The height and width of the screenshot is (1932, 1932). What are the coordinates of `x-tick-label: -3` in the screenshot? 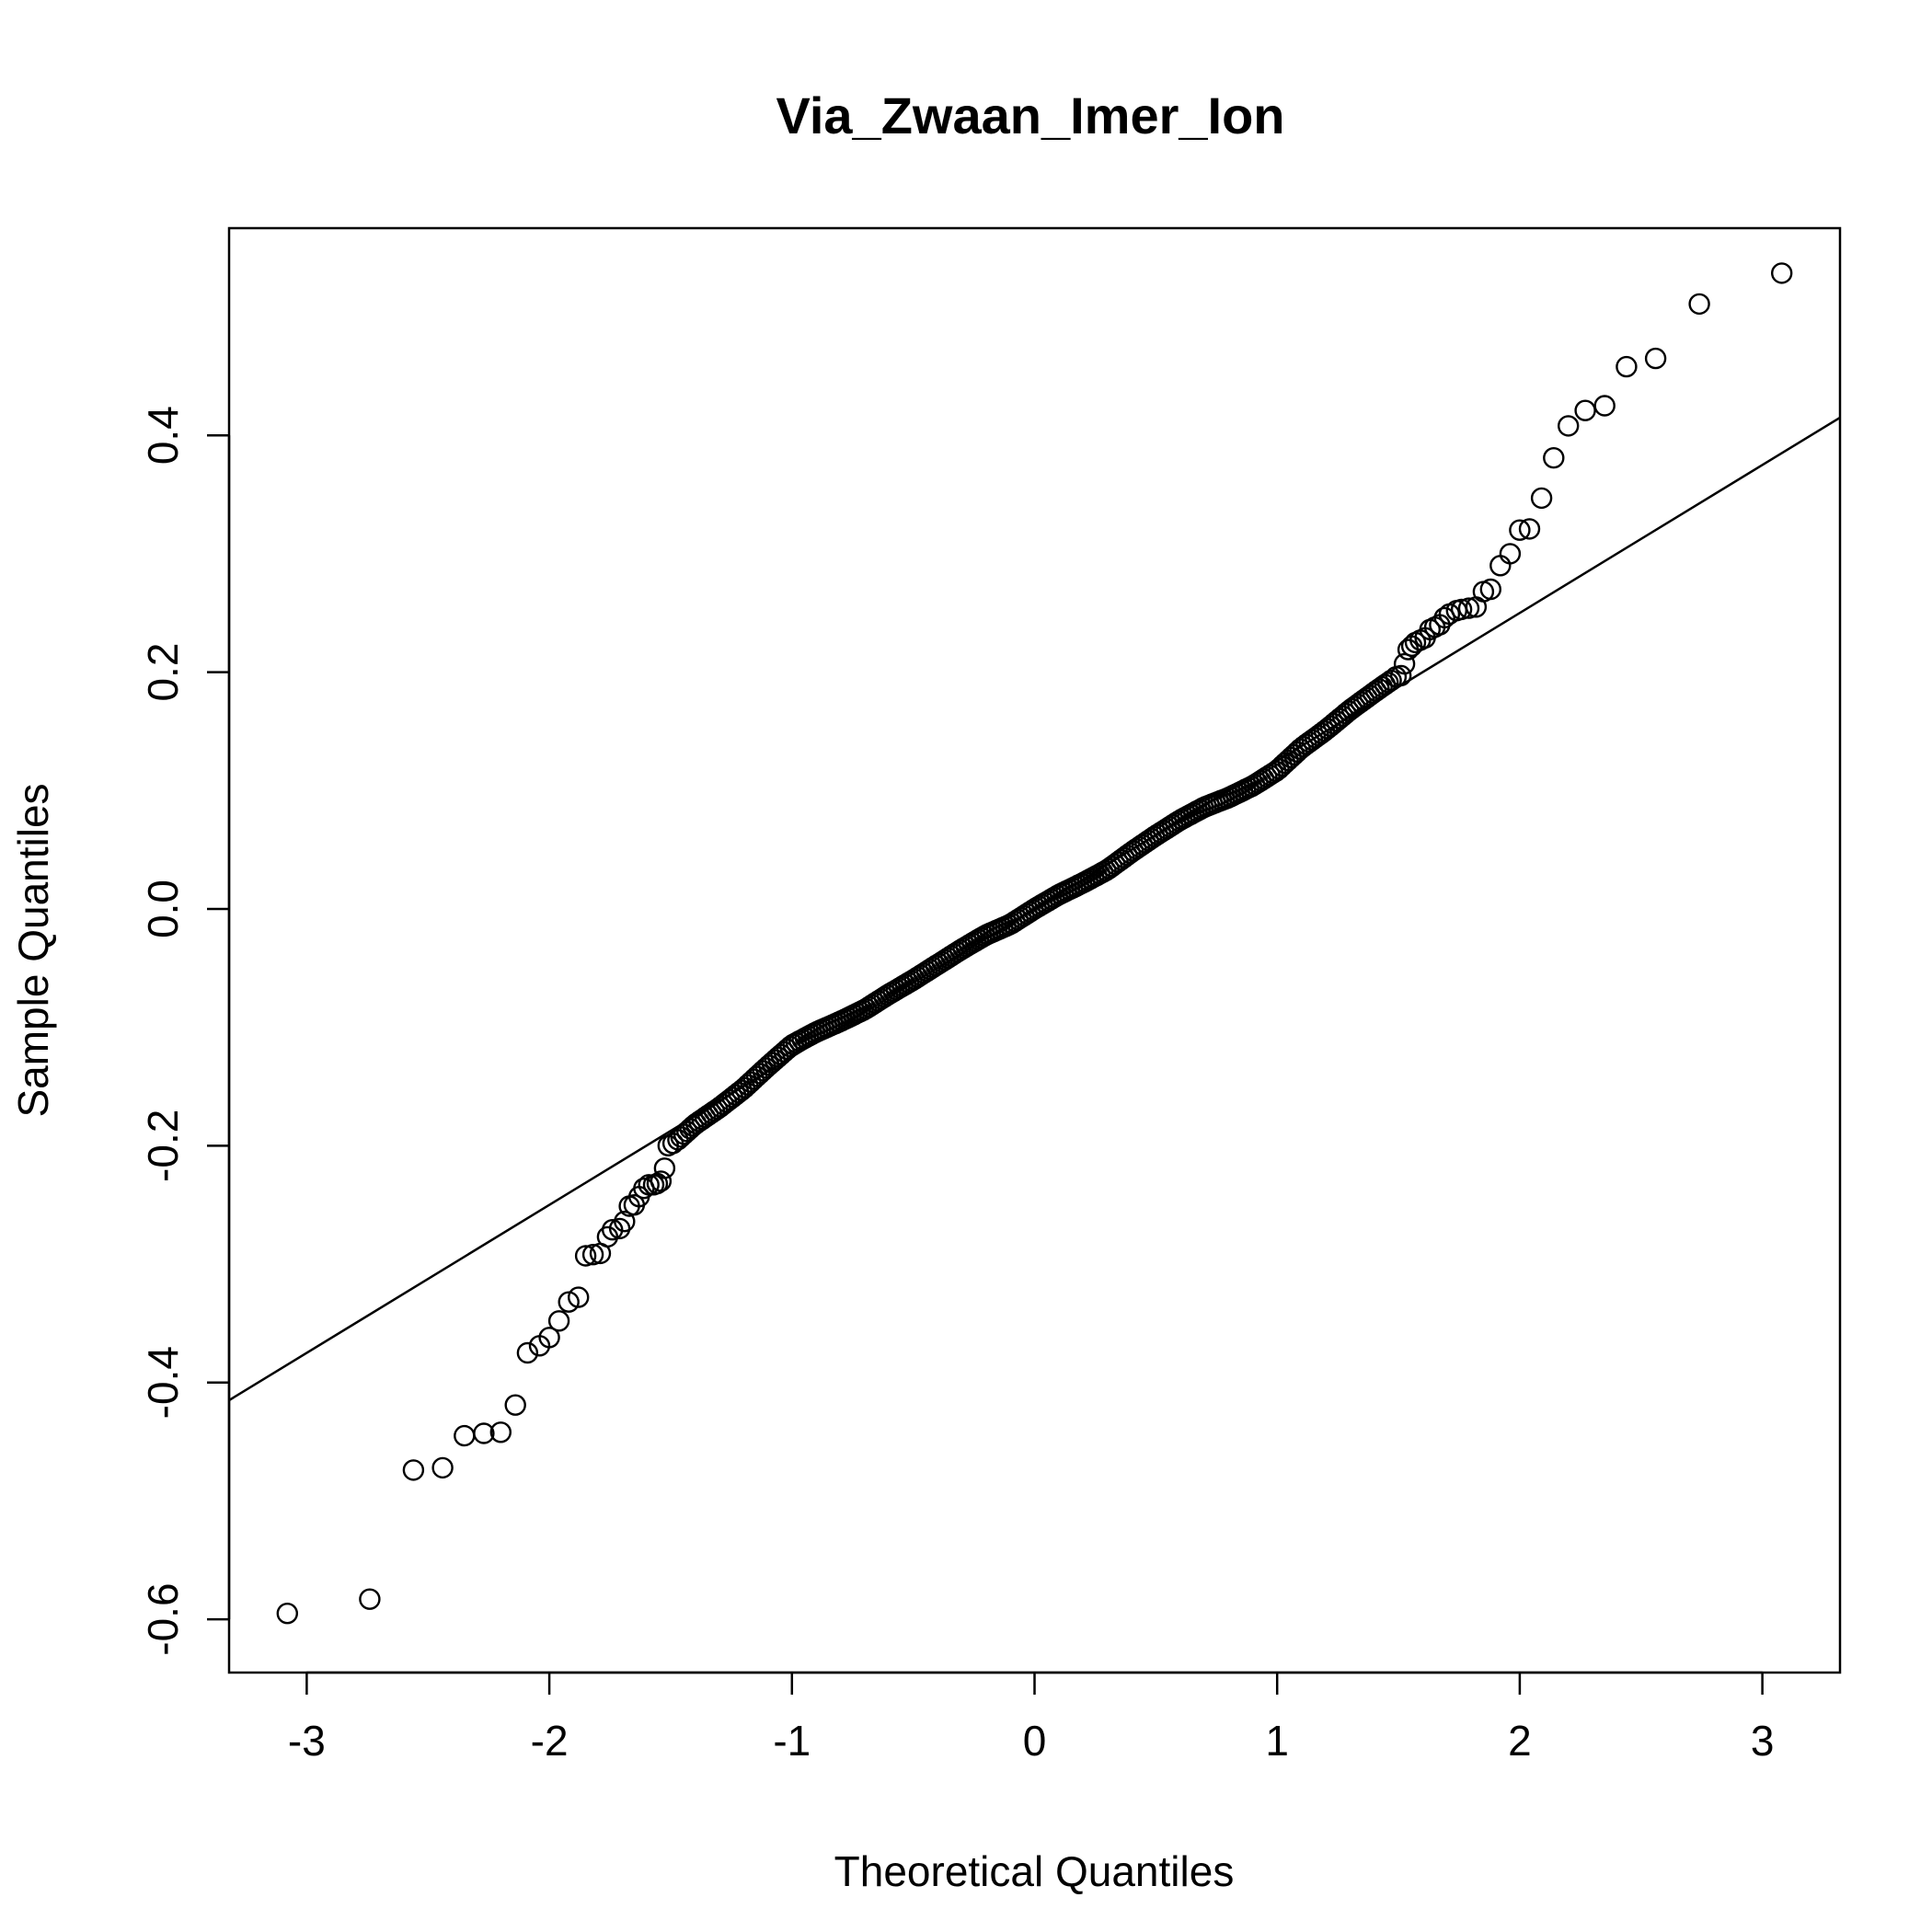 It's located at (307, 1741).